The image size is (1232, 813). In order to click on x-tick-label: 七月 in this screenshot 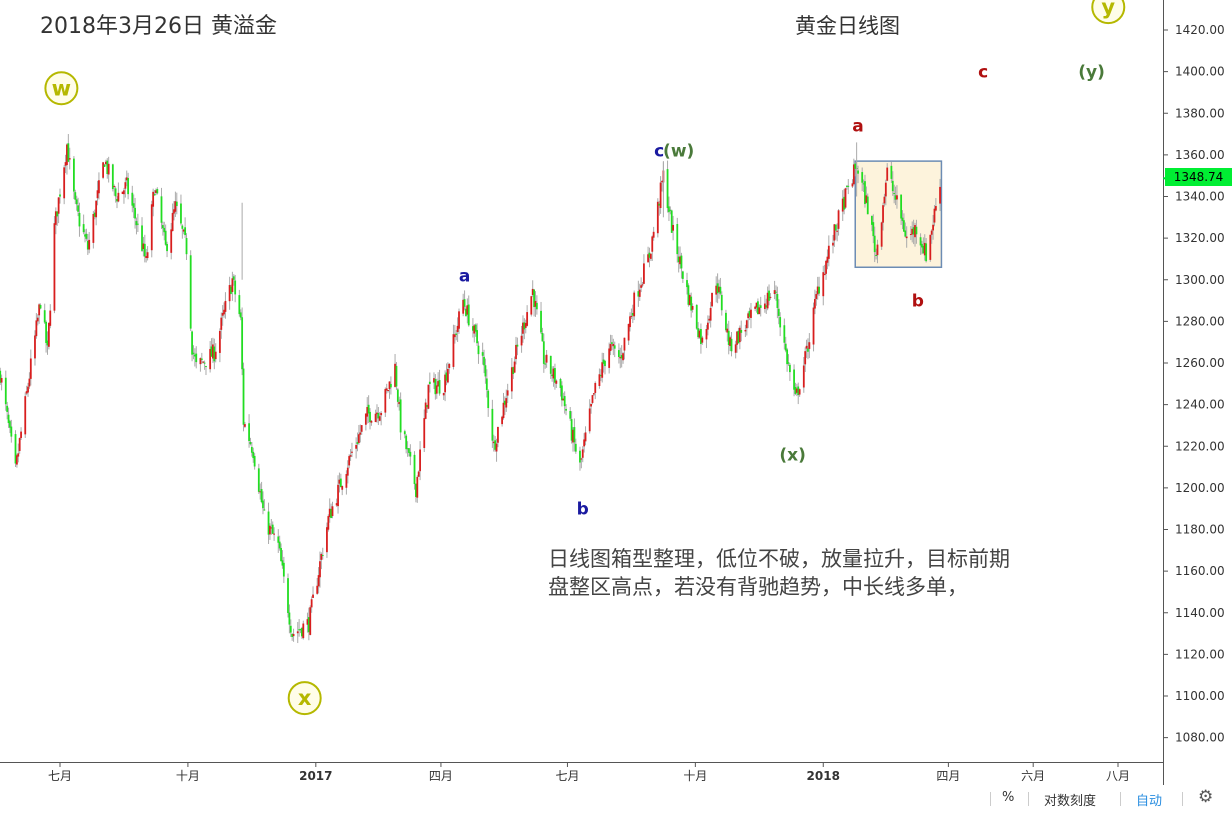, I will do `click(60, 776)`.